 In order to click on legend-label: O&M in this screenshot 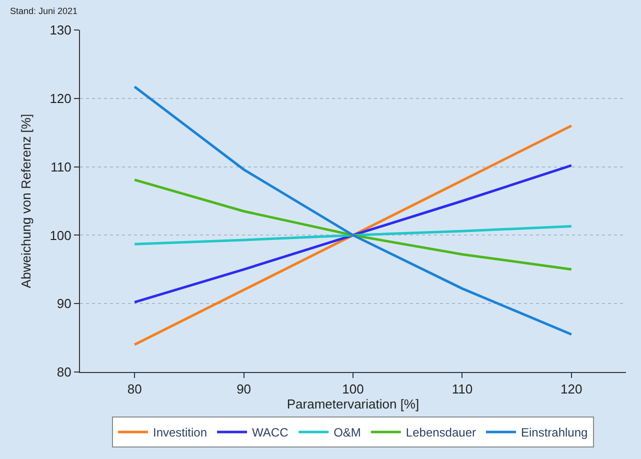, I will do `click(347, 433)`.